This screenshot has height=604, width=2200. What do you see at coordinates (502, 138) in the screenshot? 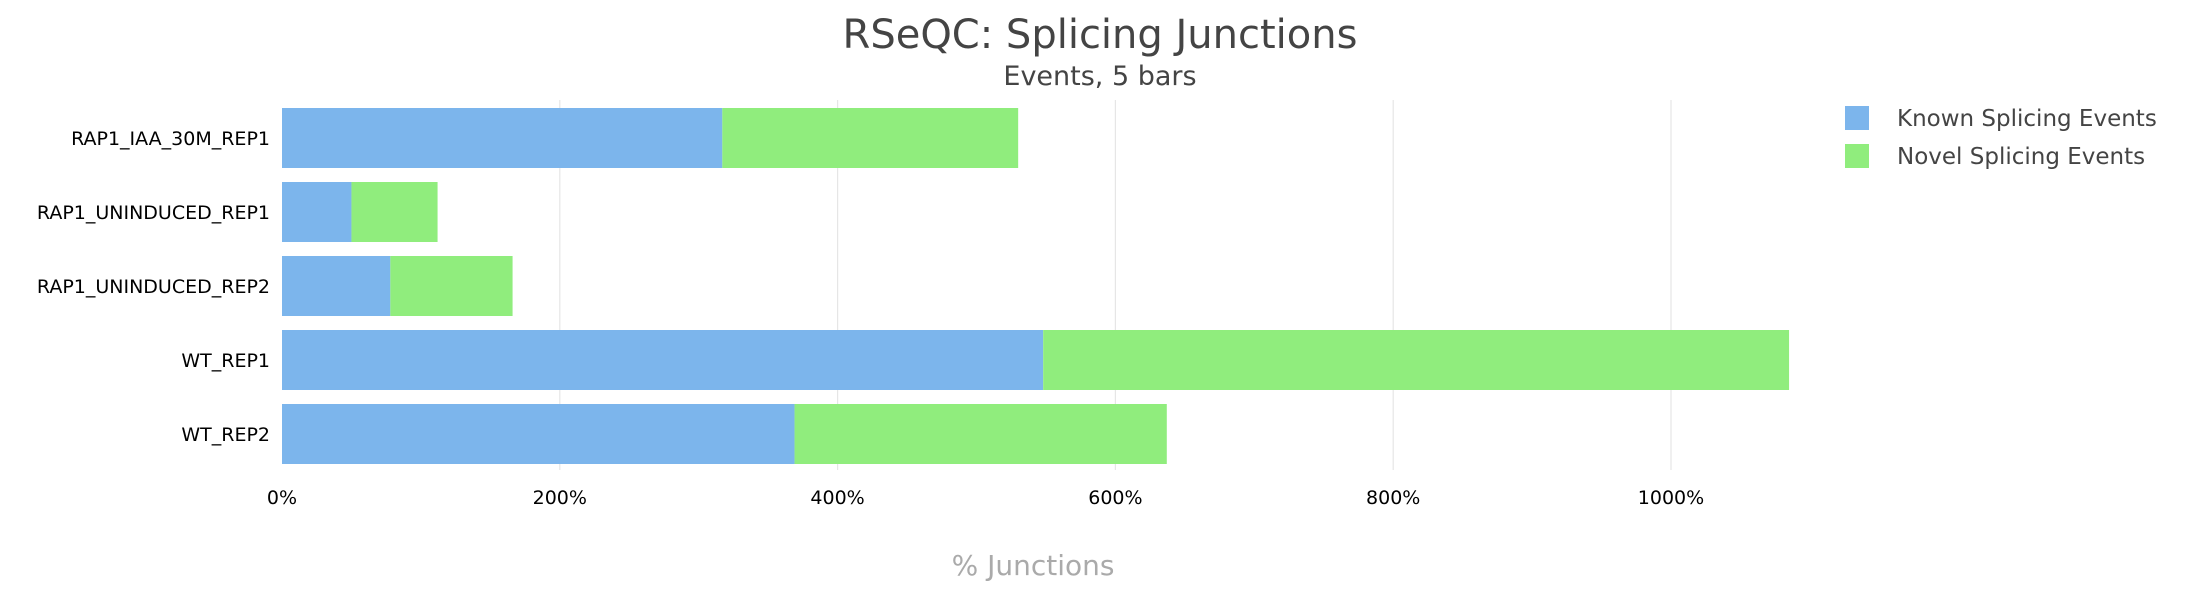
I see `bar-known-rap1-iaa-30m-rep1` at bounding box center [502, 138].